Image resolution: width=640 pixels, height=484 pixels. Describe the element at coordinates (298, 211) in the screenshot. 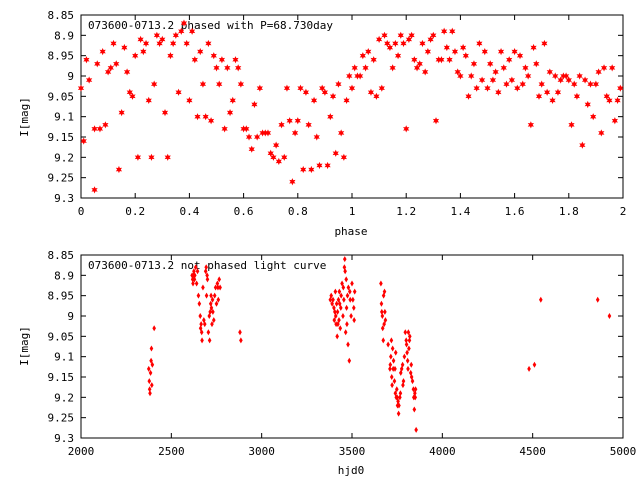

I see `phased-x-tick-label: 0.8` at that location.